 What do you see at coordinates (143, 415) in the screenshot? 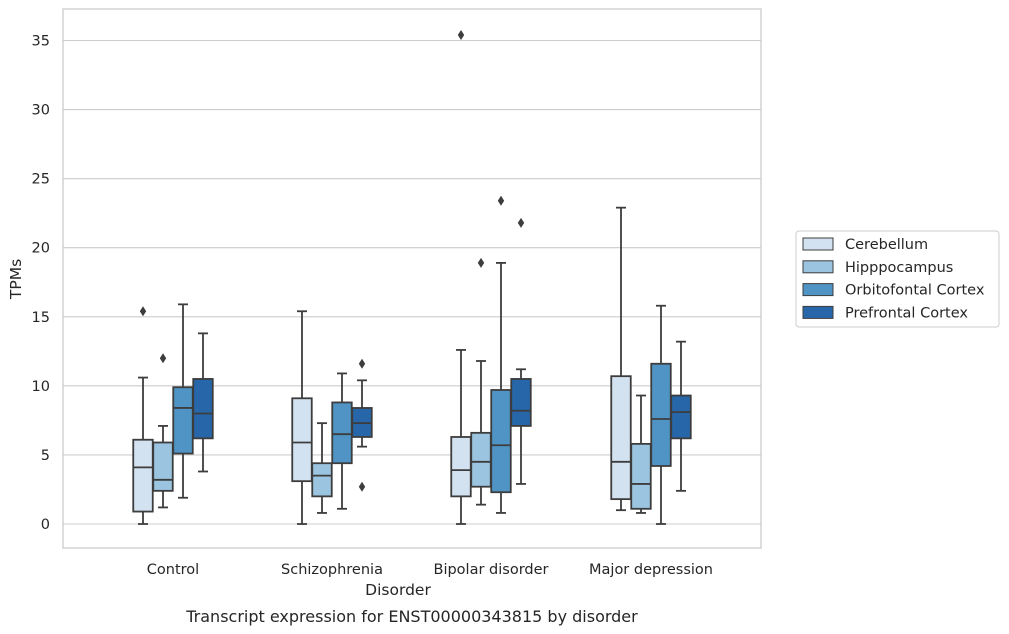
I see `box-cerebellum-control` at bounding box center [143, 415].